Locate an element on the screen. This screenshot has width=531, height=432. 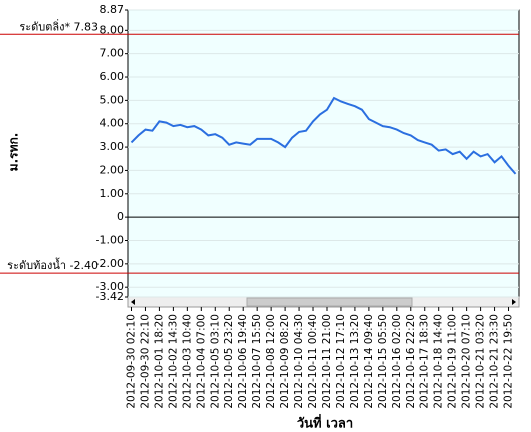
y-tick-label: -1.00 is located at coordinates (110, 239).